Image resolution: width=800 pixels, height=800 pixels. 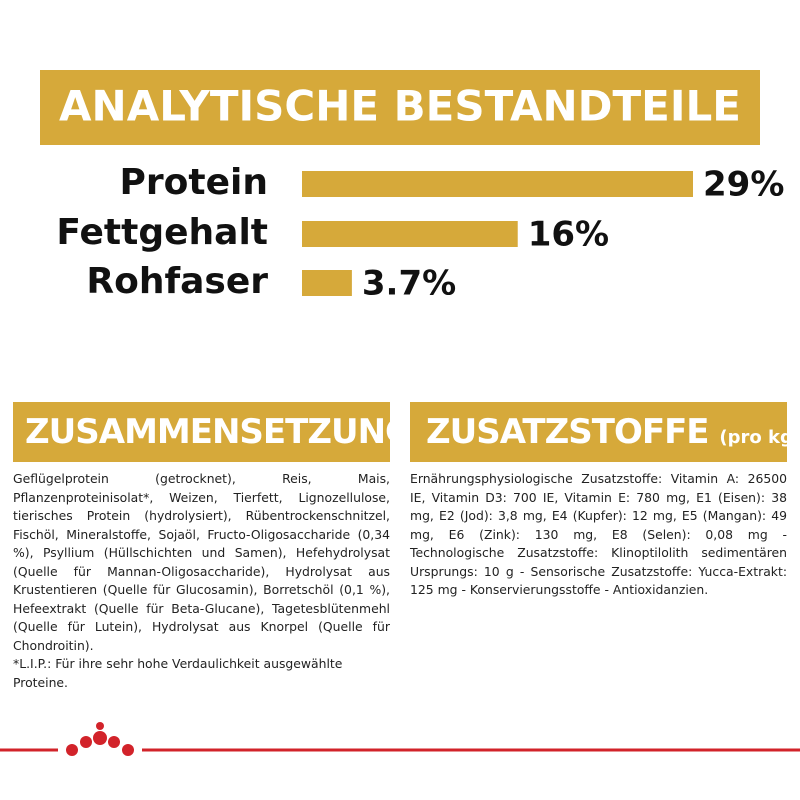 What do you see at coordinates (759, 437) in the screenshot?
I see `additives-title-suffix: (pro kg)` at bounding box center [759, 437].